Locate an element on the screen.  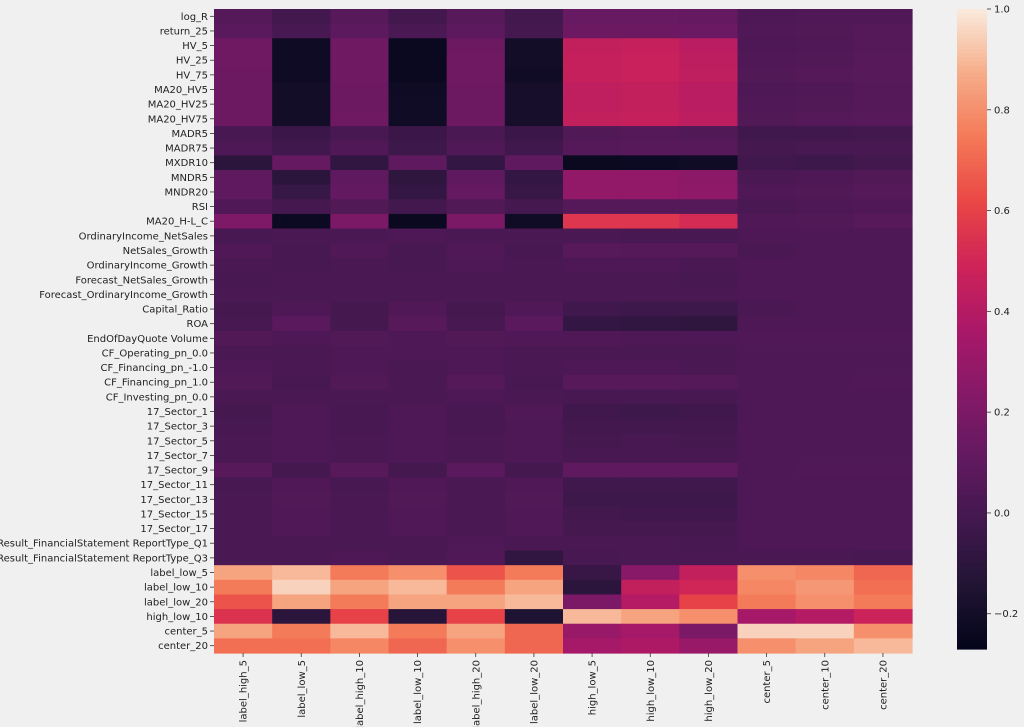
row-tick-label: Forecast_NetSales_Growth is located at coordinates (141, 280).